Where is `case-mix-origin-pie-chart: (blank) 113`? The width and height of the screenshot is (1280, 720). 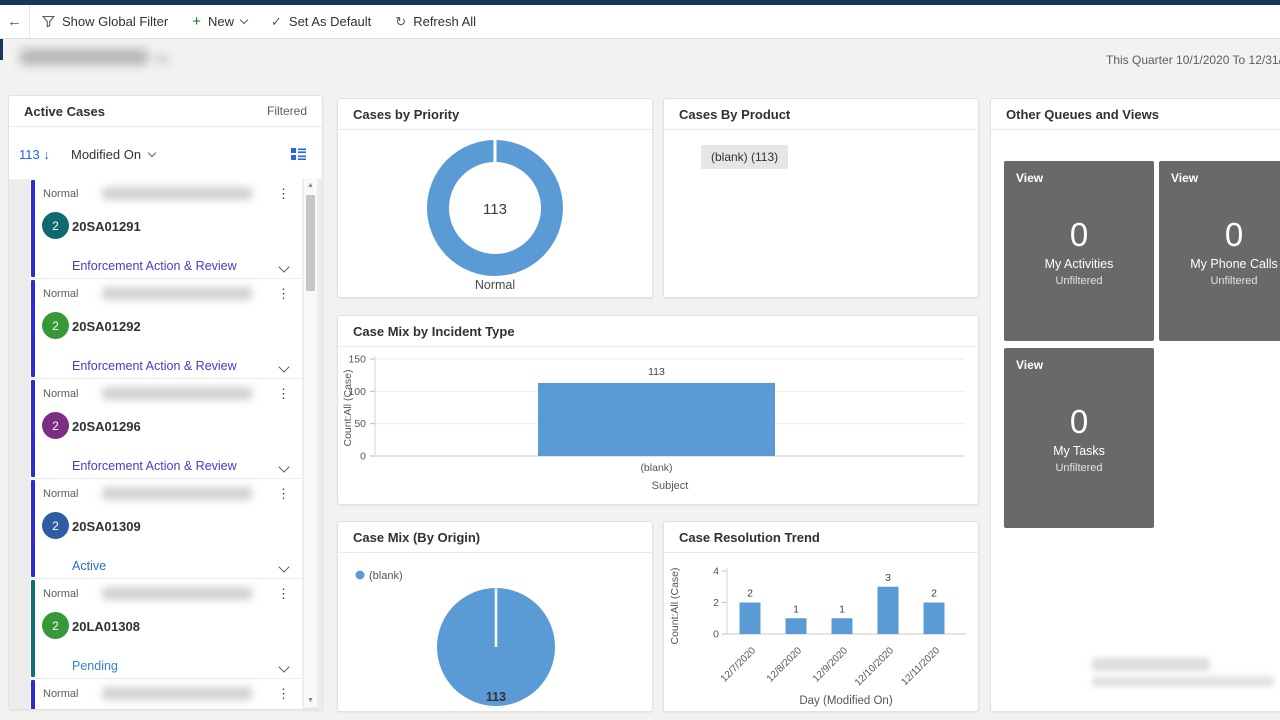
case-mix-origin-pie-chart: (blank) 113 is located at coordinates (455, 638).